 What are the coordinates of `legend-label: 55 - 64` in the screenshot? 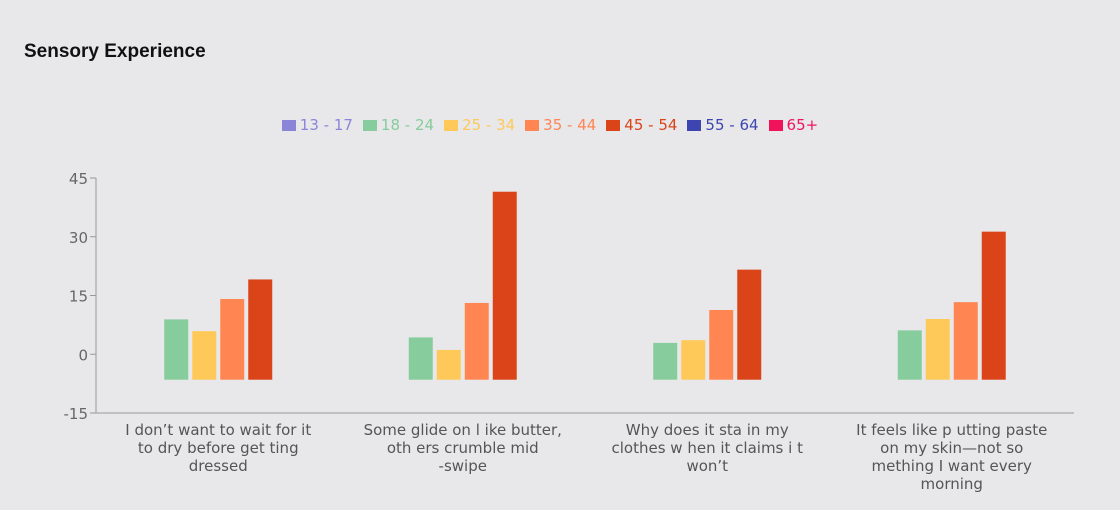 It's located at (732, 125).